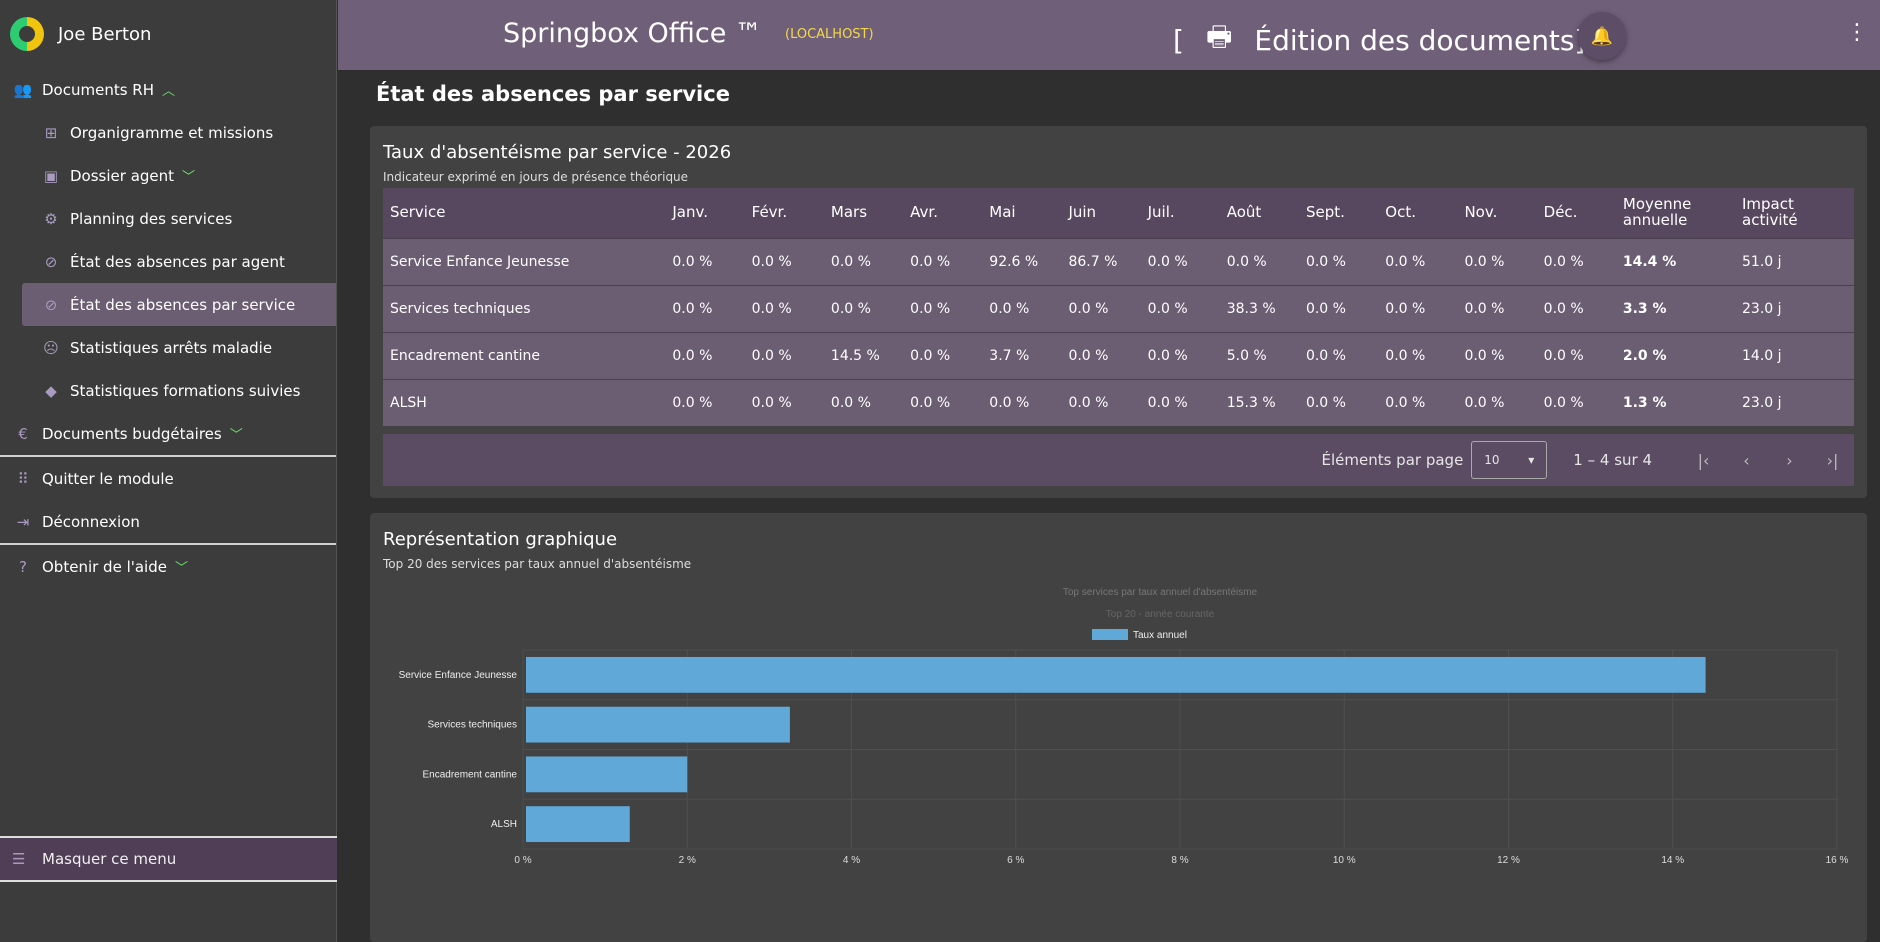 The width and height of the screenshot is (1880, 942). I want to click on sidebar-item-deconnexion: ⇥ Déconnexion, so click(168, 521).